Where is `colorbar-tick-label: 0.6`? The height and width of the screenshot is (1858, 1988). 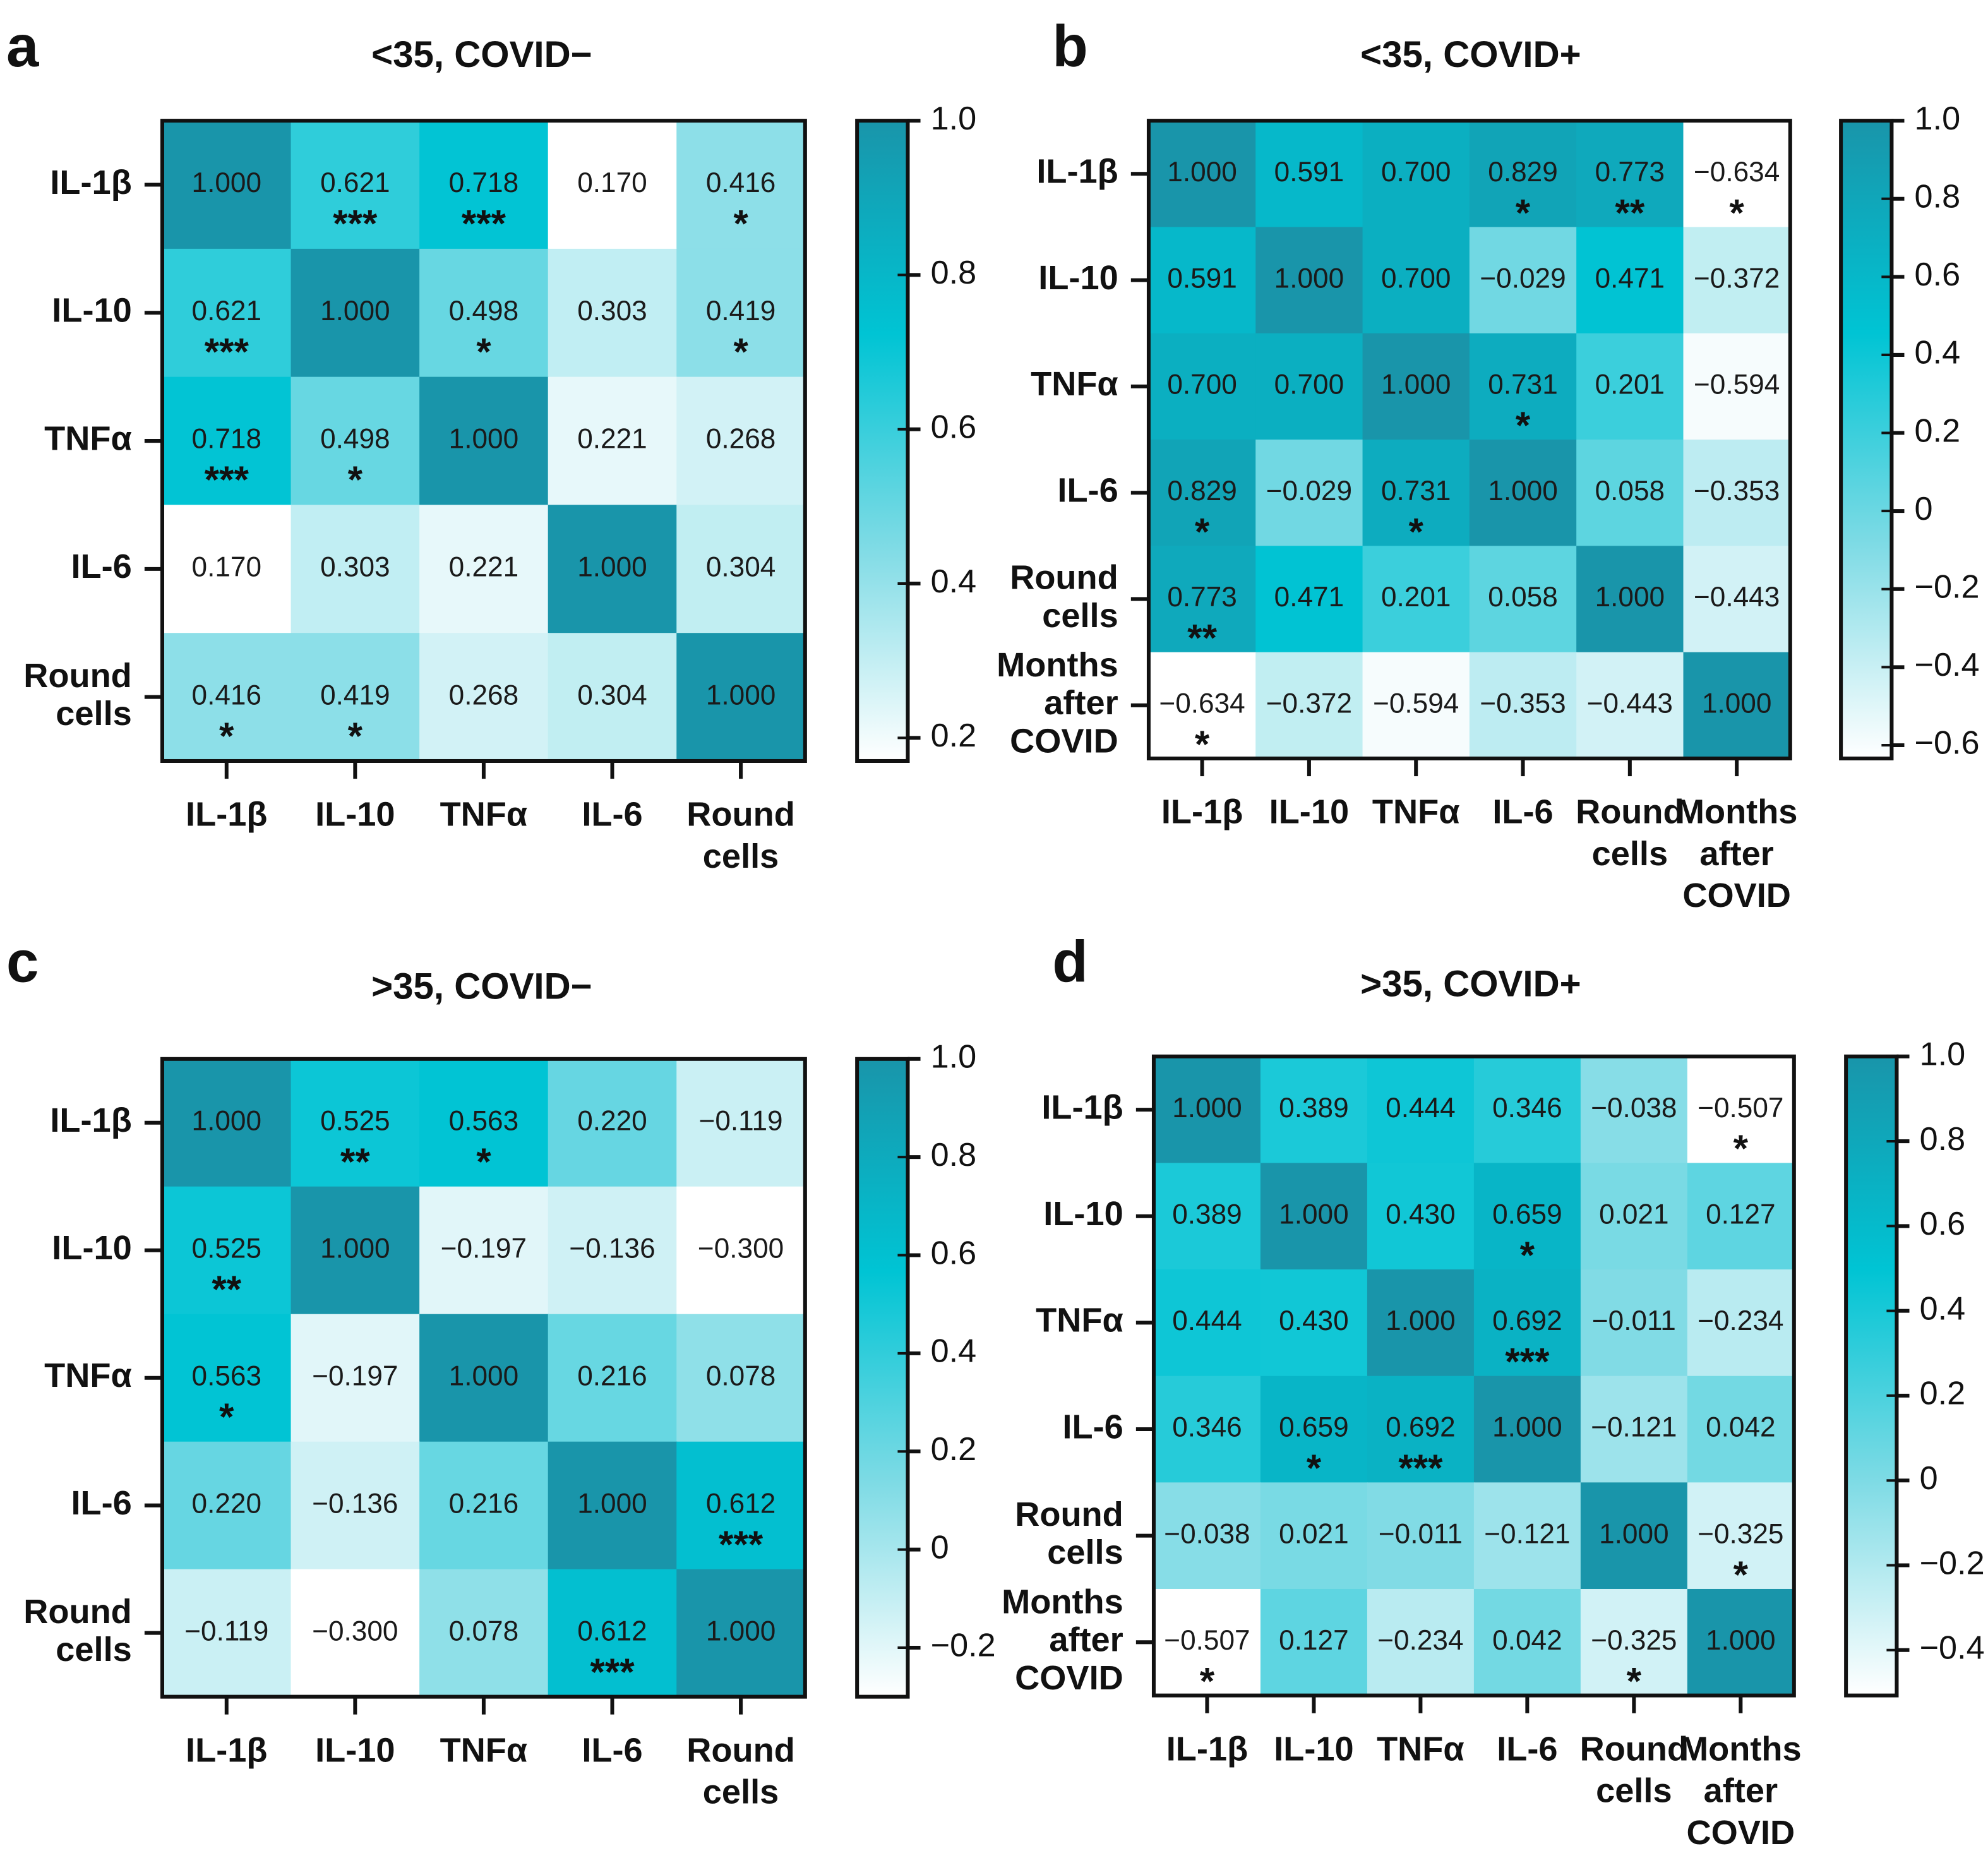 colorbar-tick-label: 0.6 is located at coordinates (954, 427).